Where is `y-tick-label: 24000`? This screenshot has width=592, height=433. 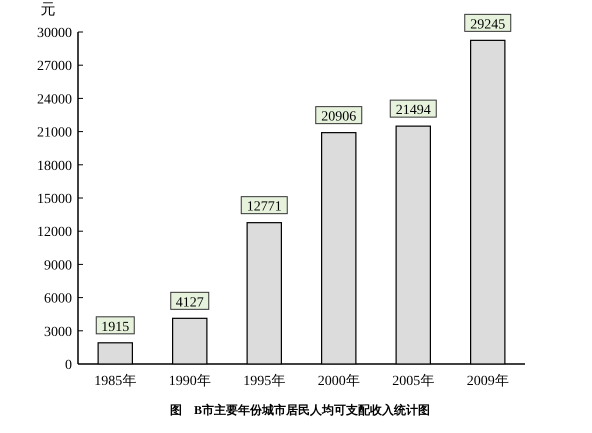 y-tick-label: 24000 is located at coordinates (54, 100).